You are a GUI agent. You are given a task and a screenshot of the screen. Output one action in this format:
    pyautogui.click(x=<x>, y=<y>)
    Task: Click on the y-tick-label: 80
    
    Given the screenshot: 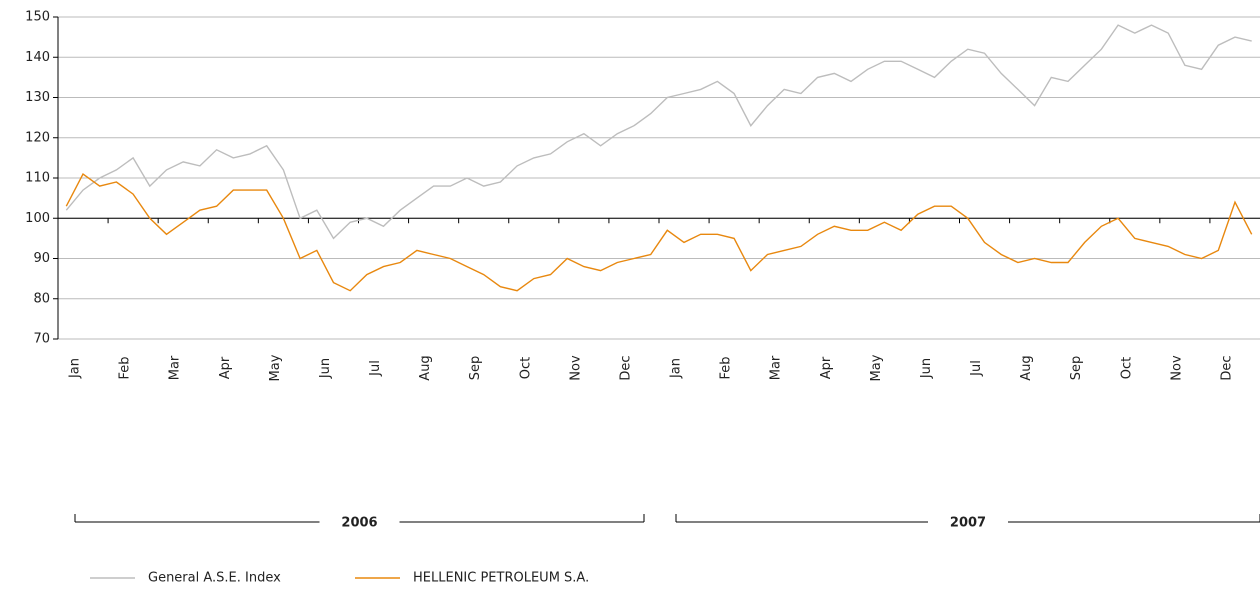 What is the action you would take?
    pyautogui.click(x=41, y=298)
    